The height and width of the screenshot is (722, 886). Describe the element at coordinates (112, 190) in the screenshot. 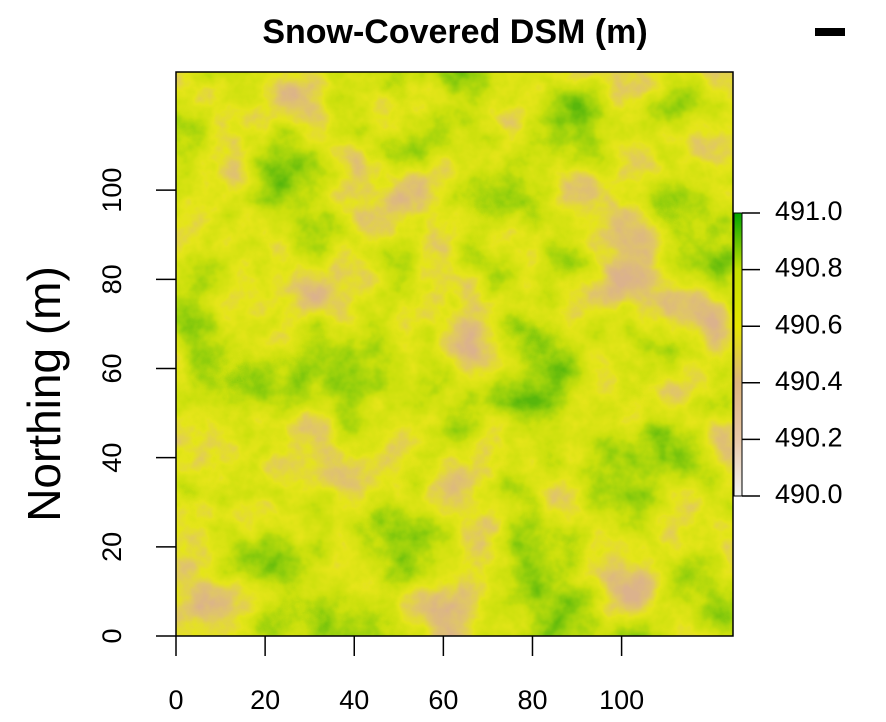

I see `y-tick-label: 100` at that location.